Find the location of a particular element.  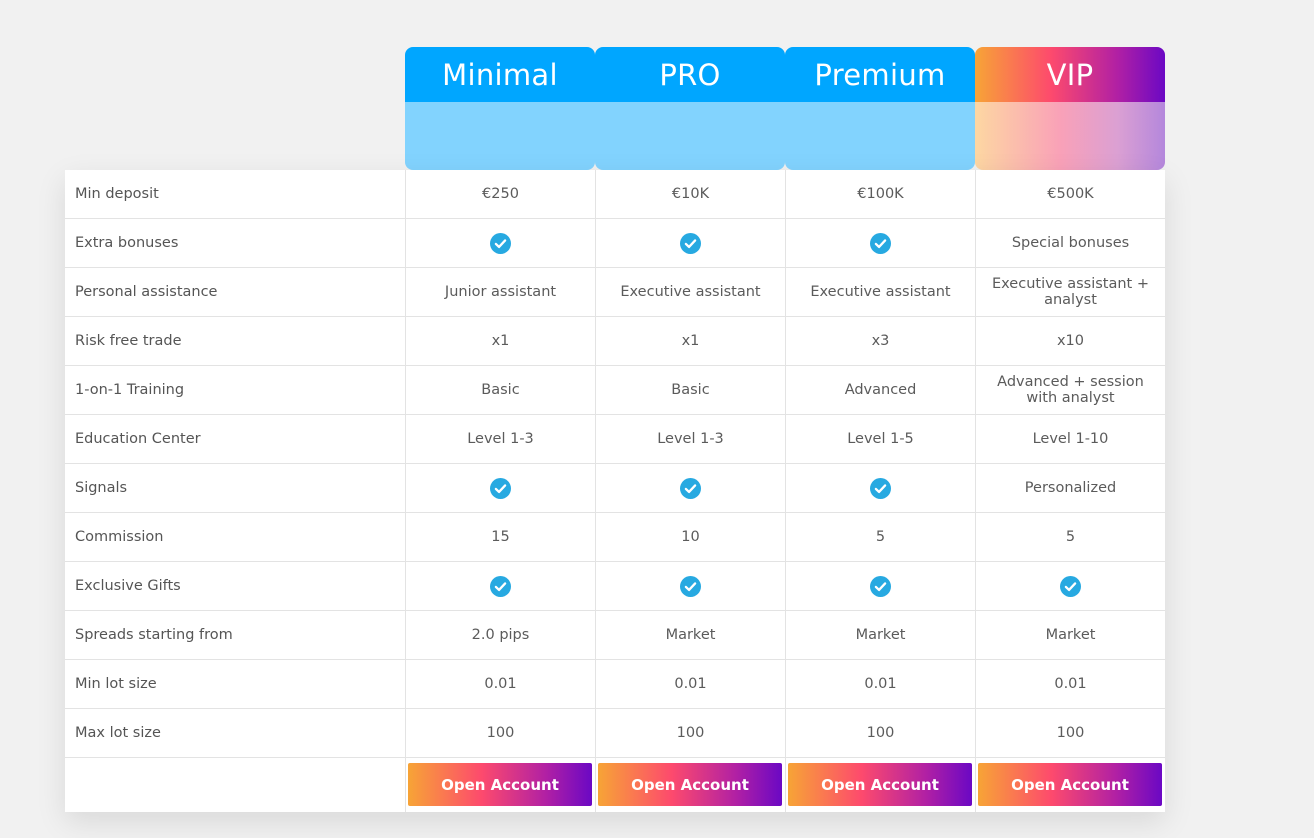

table-row: Max lot size 100 100 100 100 is located at coordinates (615, 733).